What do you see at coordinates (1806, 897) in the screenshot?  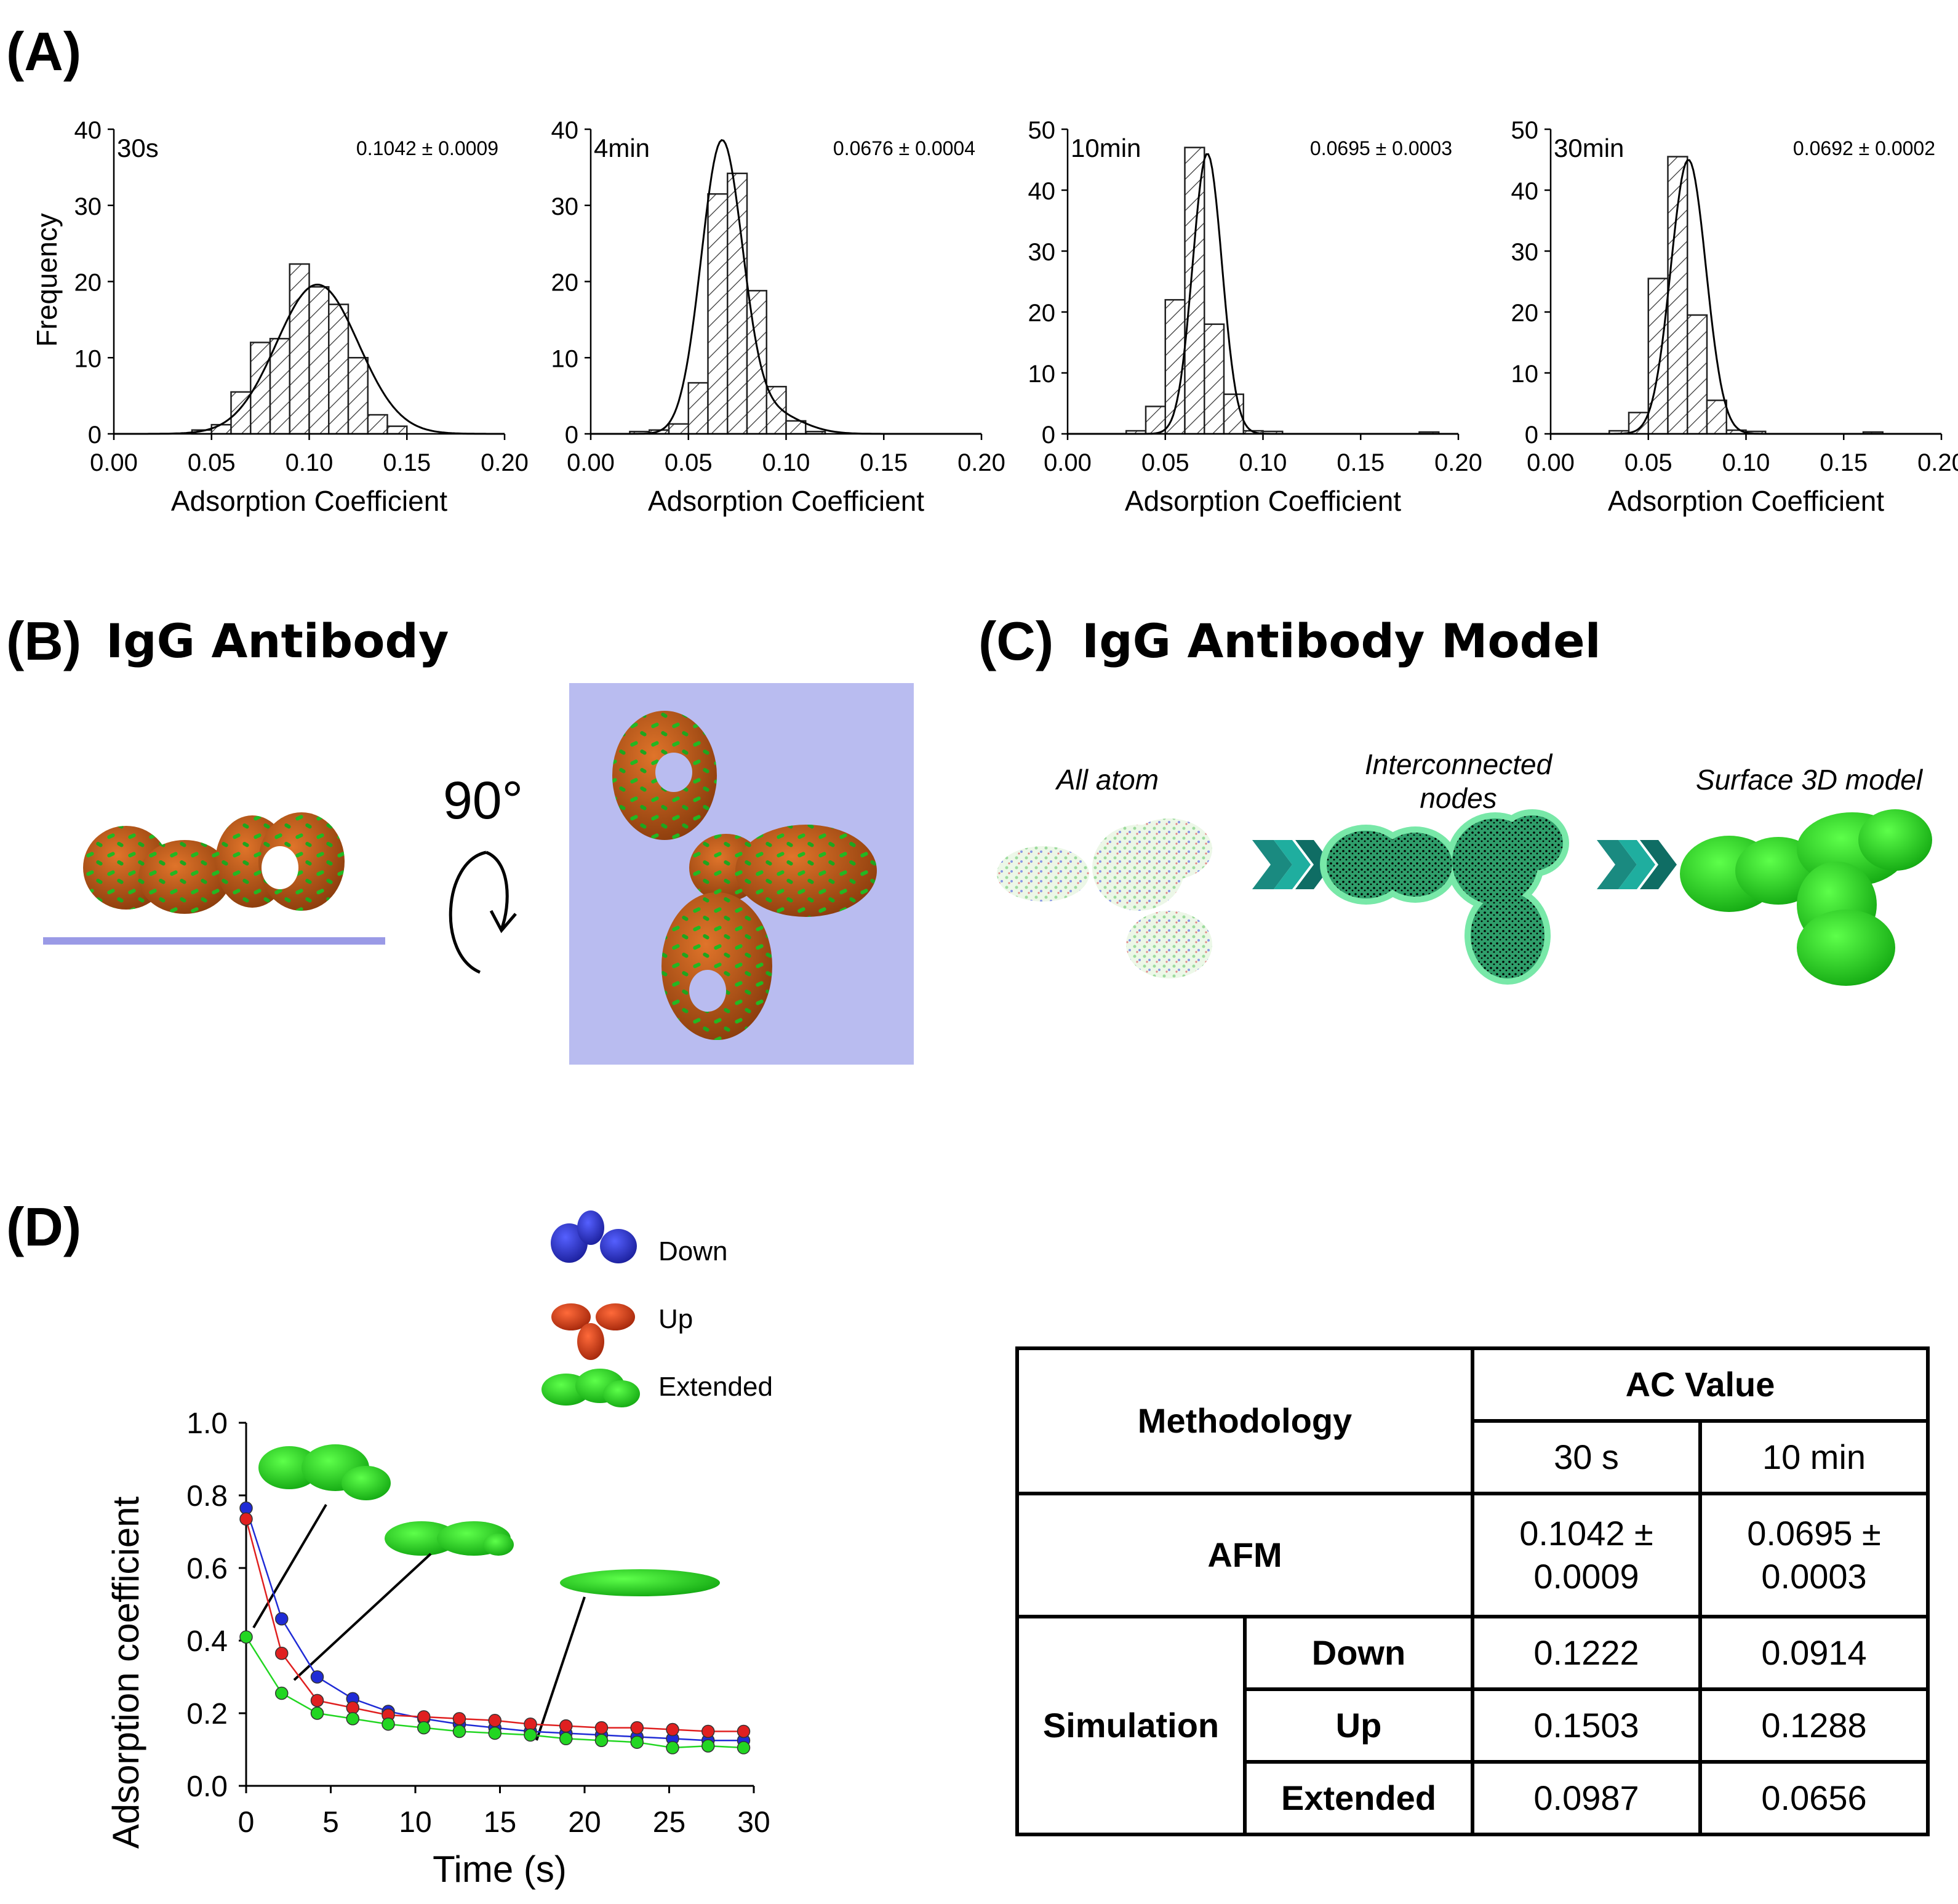 I see `surface-3d-model` at bounding box center [1806, 897].